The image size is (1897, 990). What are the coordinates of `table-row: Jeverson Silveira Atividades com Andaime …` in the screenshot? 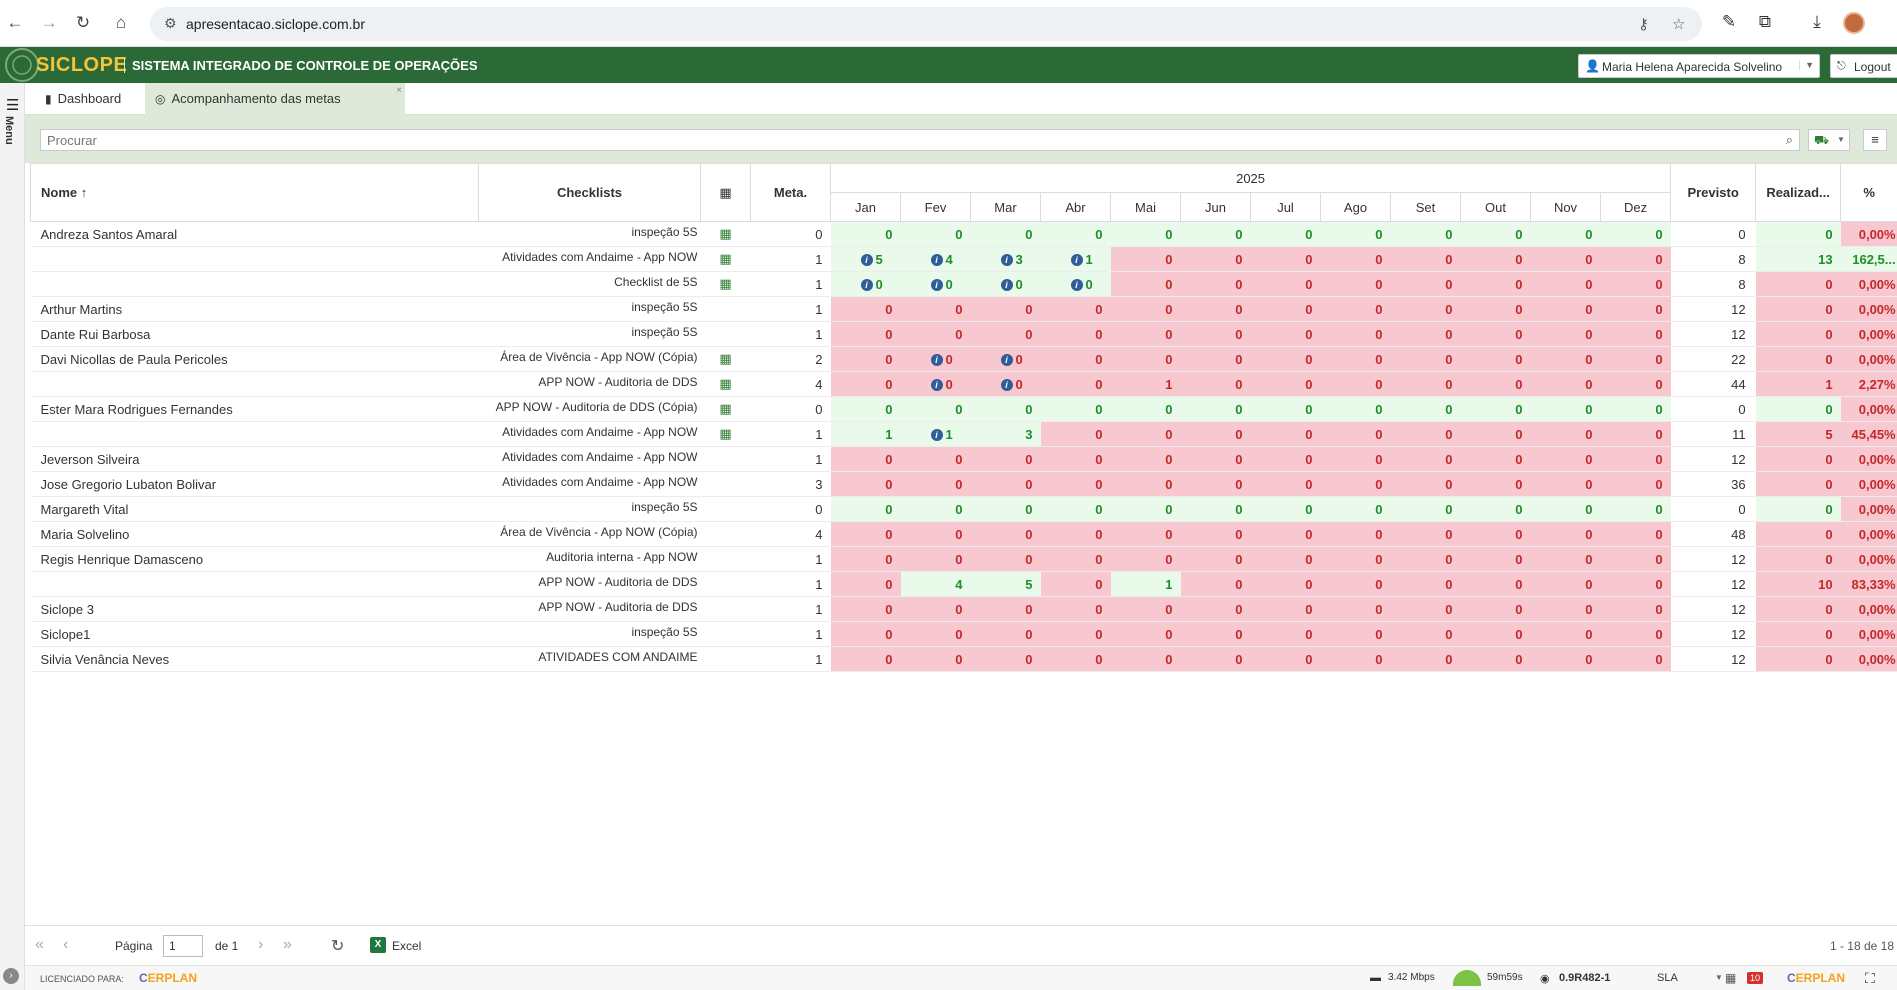 It's located at (963, 459).